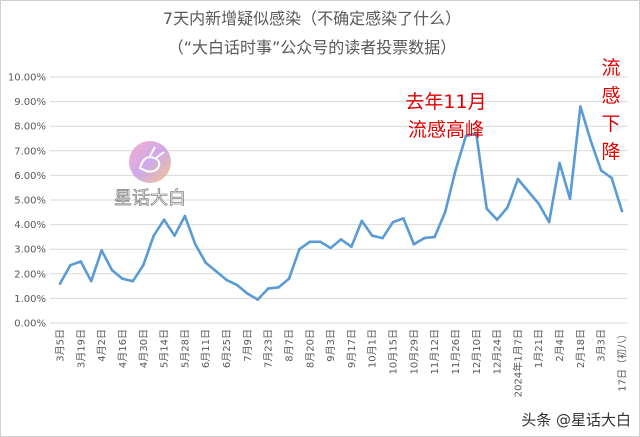 Image resolution: width=640 pixels, height=437 pixels. Describe the element at coordinates (517, 363) in the screenshot. I see `x-tick-label: 2024年1月7日` at that location.